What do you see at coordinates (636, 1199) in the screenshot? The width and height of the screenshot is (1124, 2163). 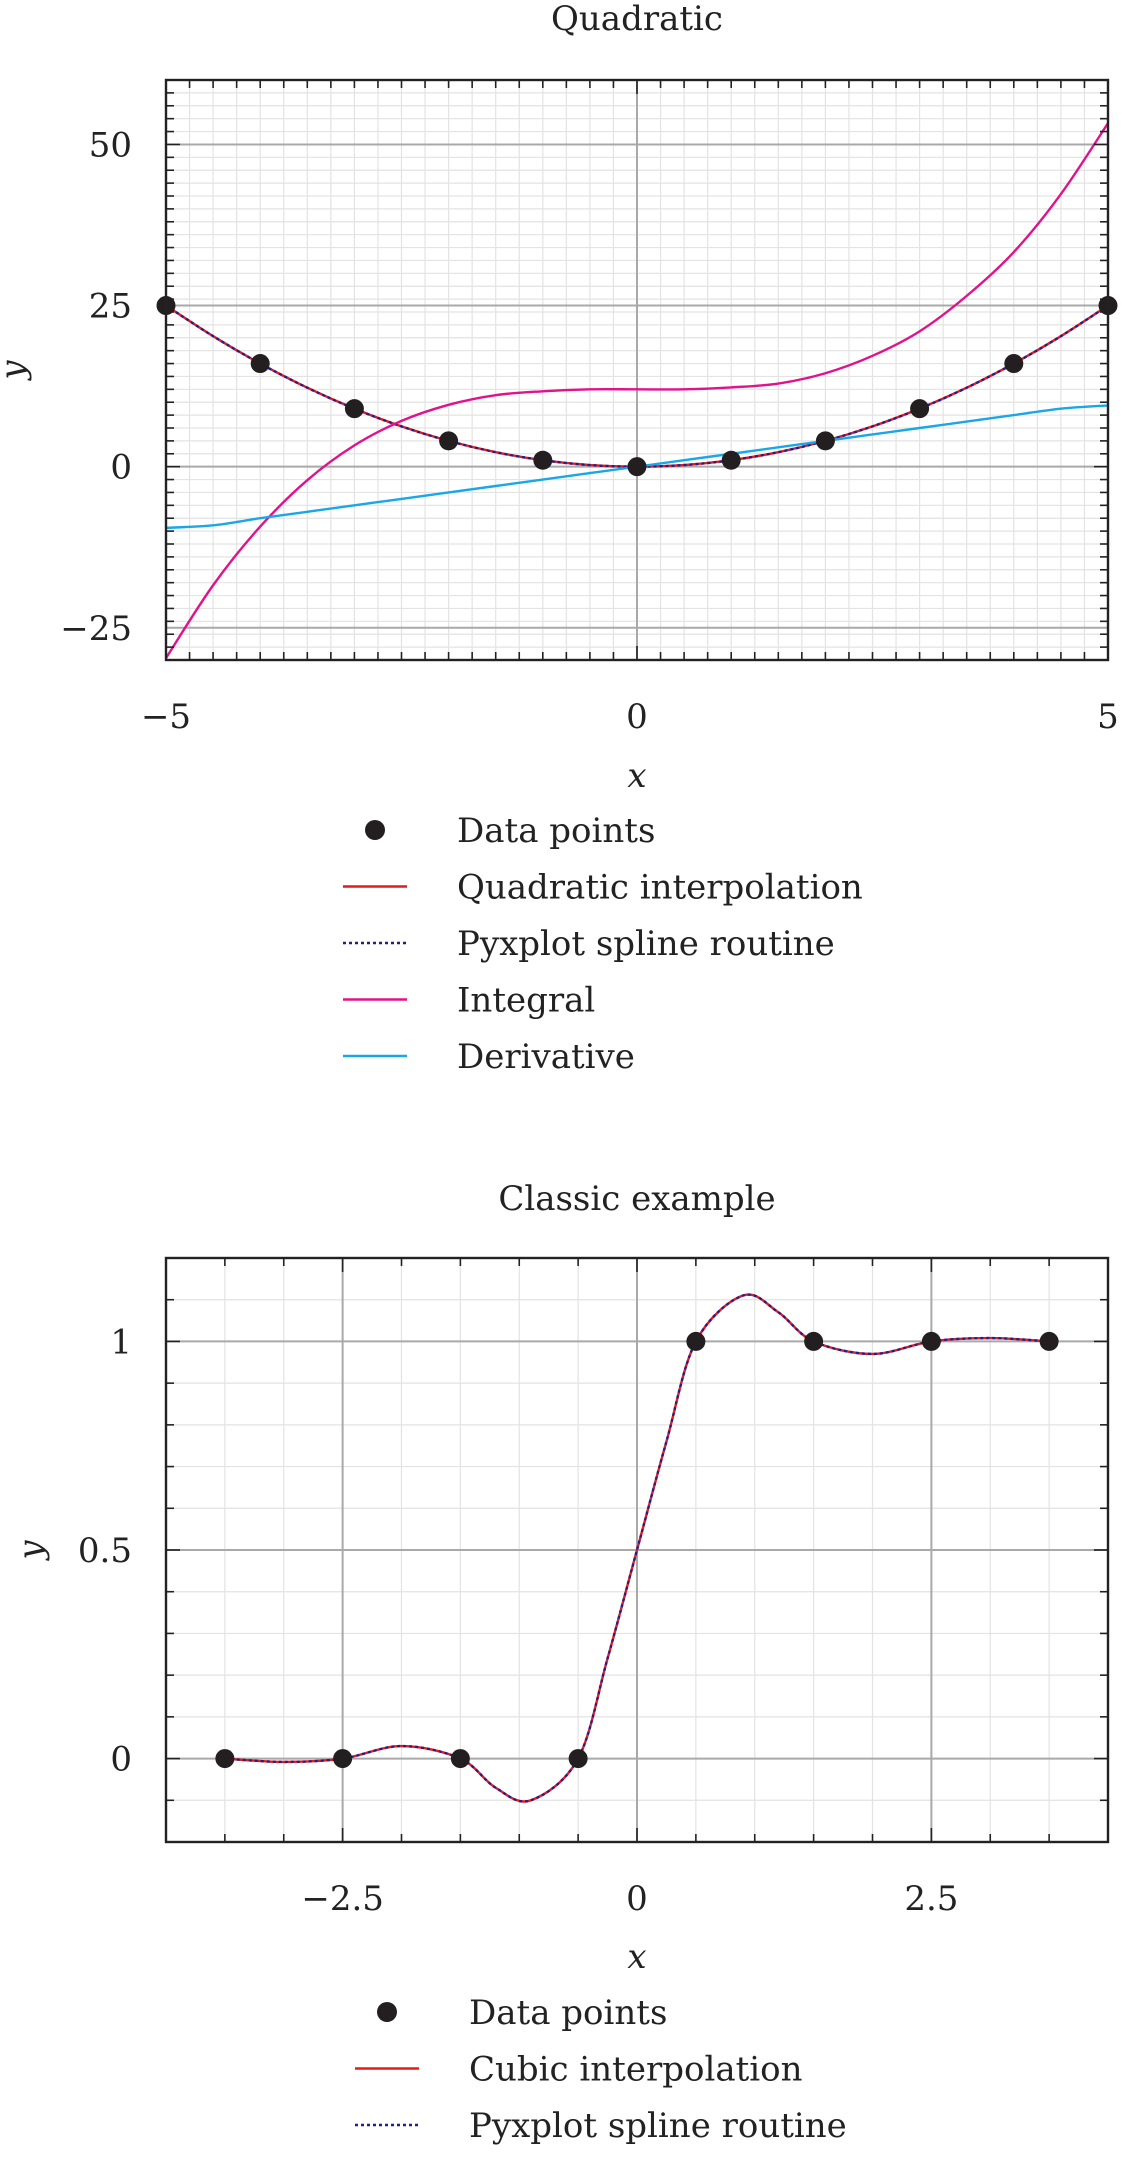 I see `chart-title: Classic example` at bounding box center [636, 1199].